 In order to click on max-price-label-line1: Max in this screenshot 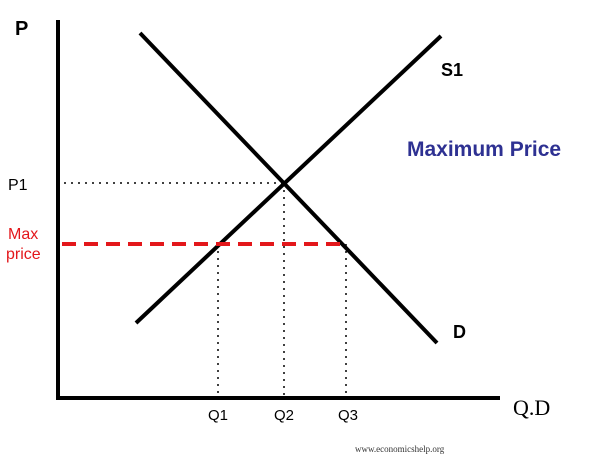, I will do `click(23, 234)`.